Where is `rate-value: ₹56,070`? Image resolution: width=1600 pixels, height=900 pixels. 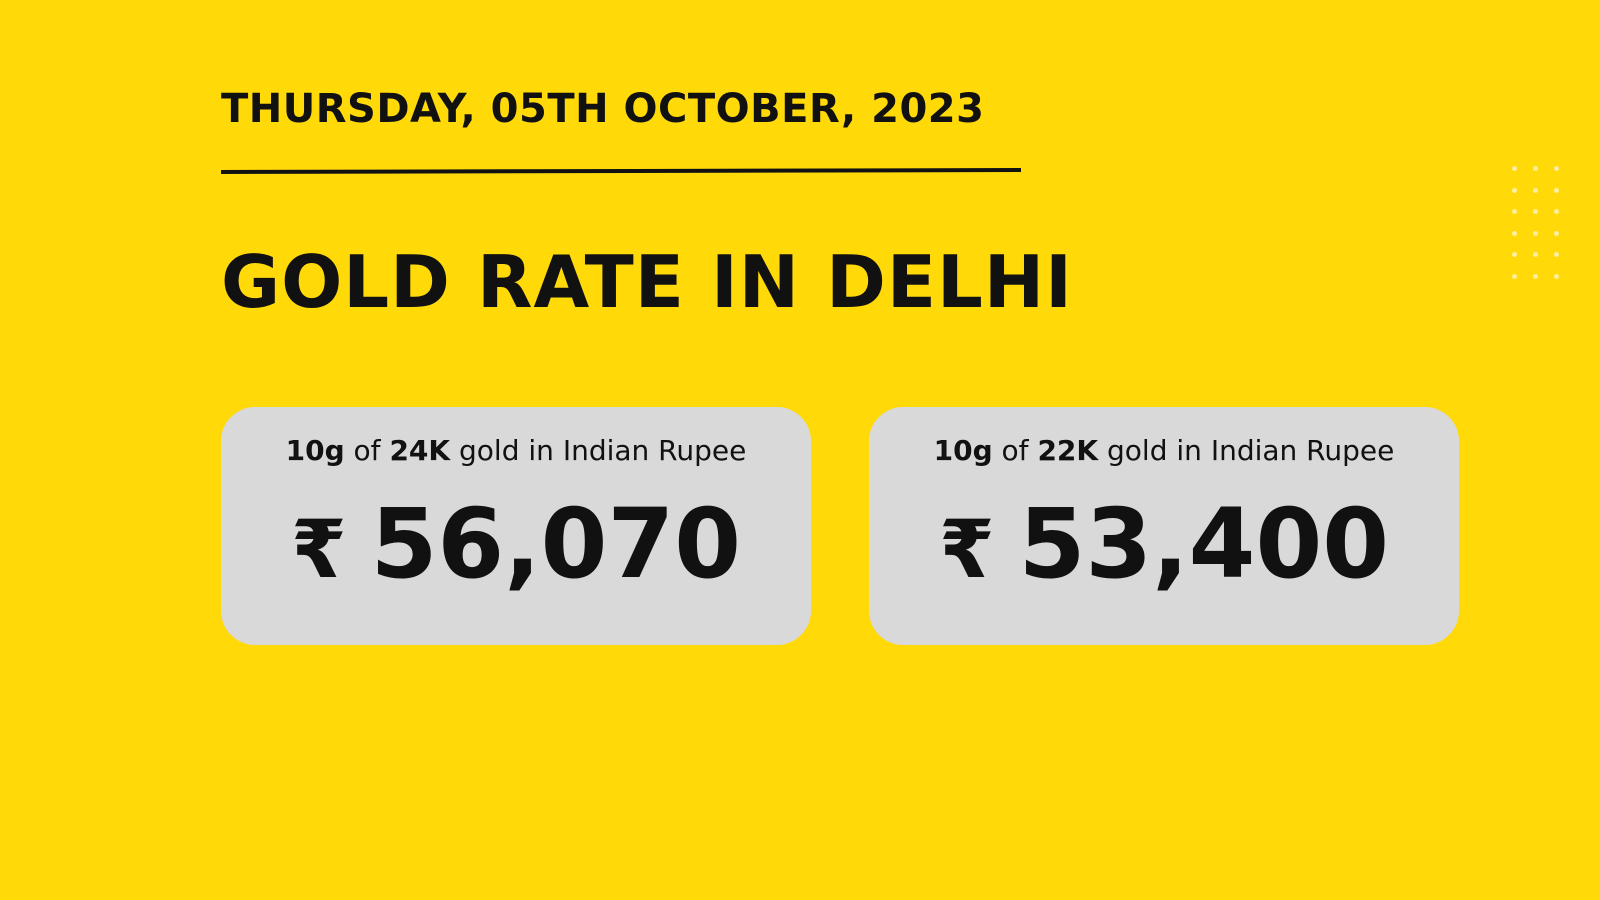
rate-value: ₹56,070 is located at coordinates (516, 547).